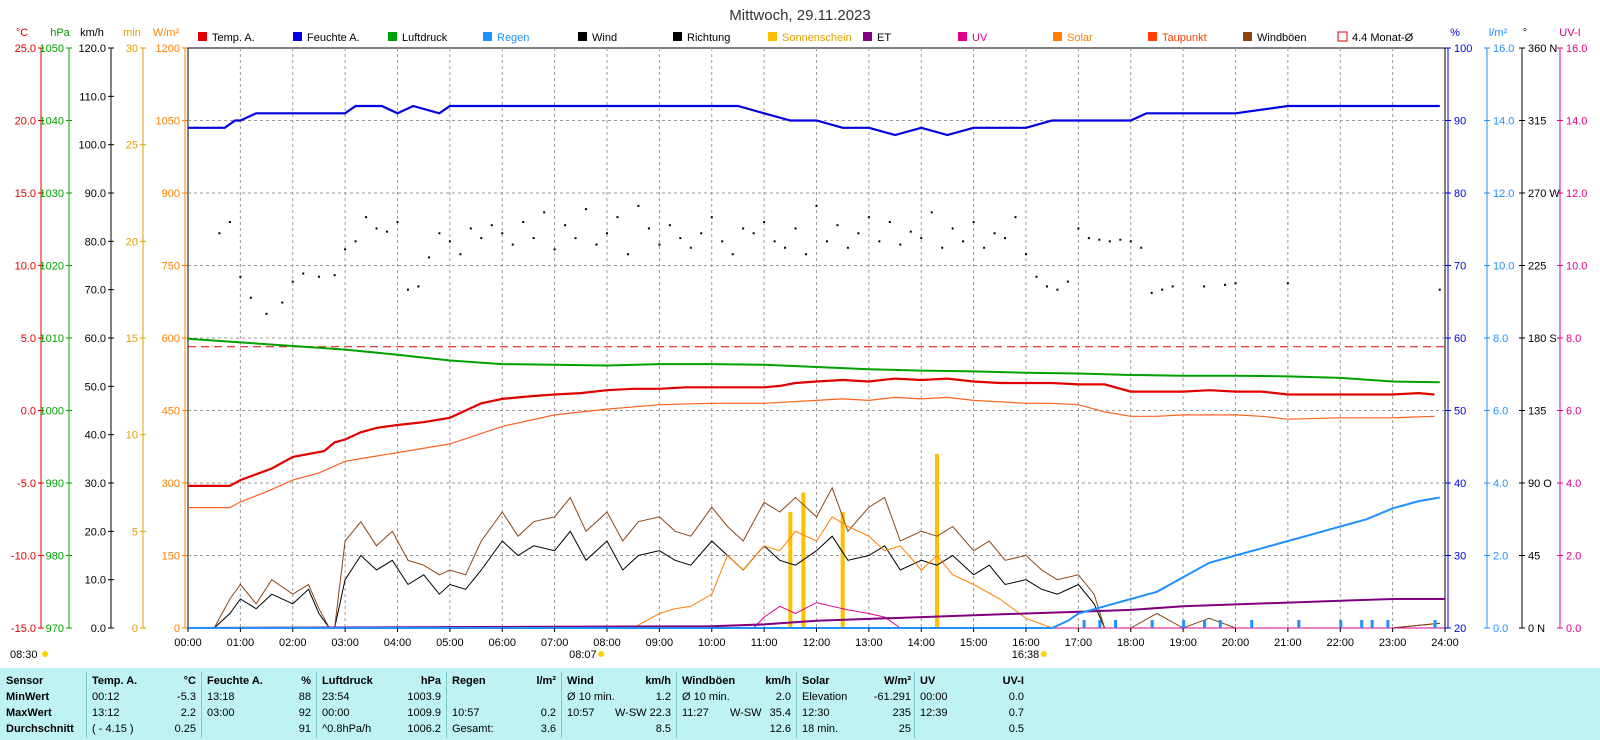 Image resolution: width=1600 pixels, height=740 pixels. I want to click on axis-tick-label: 0.0, so click(1573, 629).